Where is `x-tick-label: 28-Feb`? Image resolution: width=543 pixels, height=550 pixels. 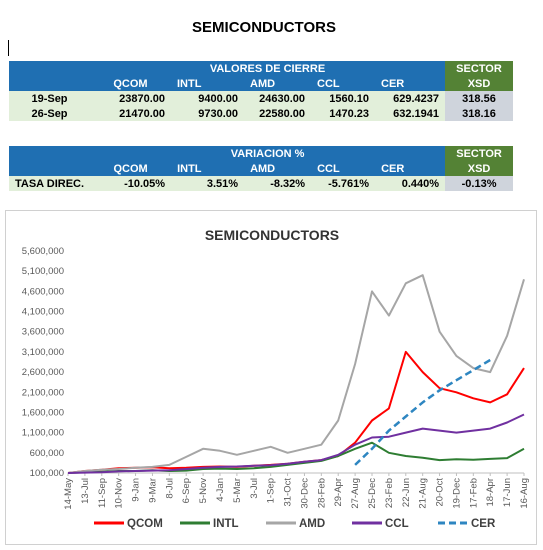 x-tick-label: 28-Feb is located at coordinates (321, 493).